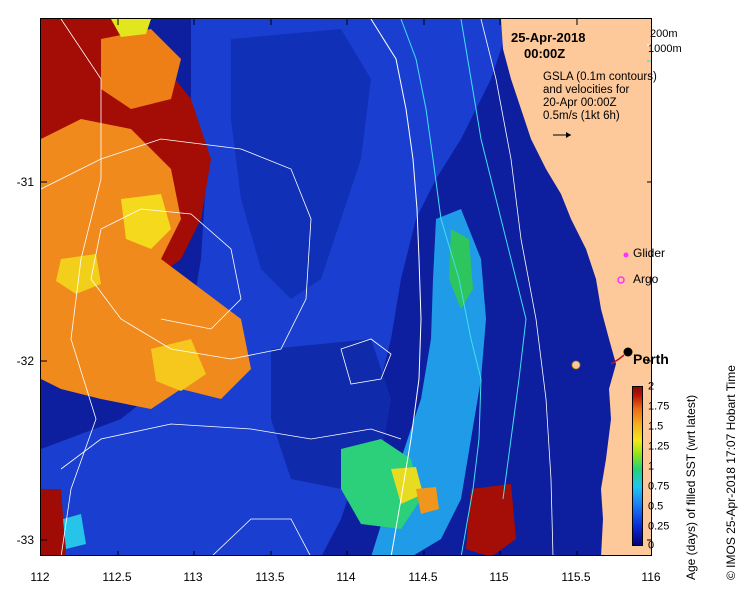 The image size is (739, 592). What do you see at coordinates (617, 359) in the screenshot?
I see `swan-river` at bounding box center [617, 359].